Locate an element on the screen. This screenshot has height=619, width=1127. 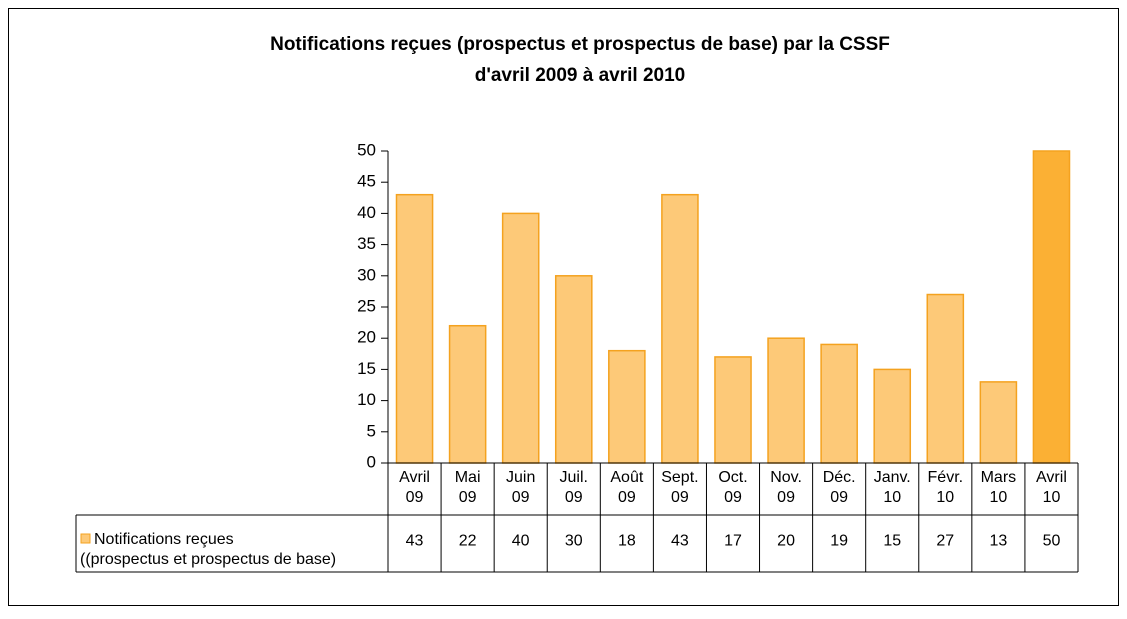
table-value: 18 is located at coordinates (627, 541).